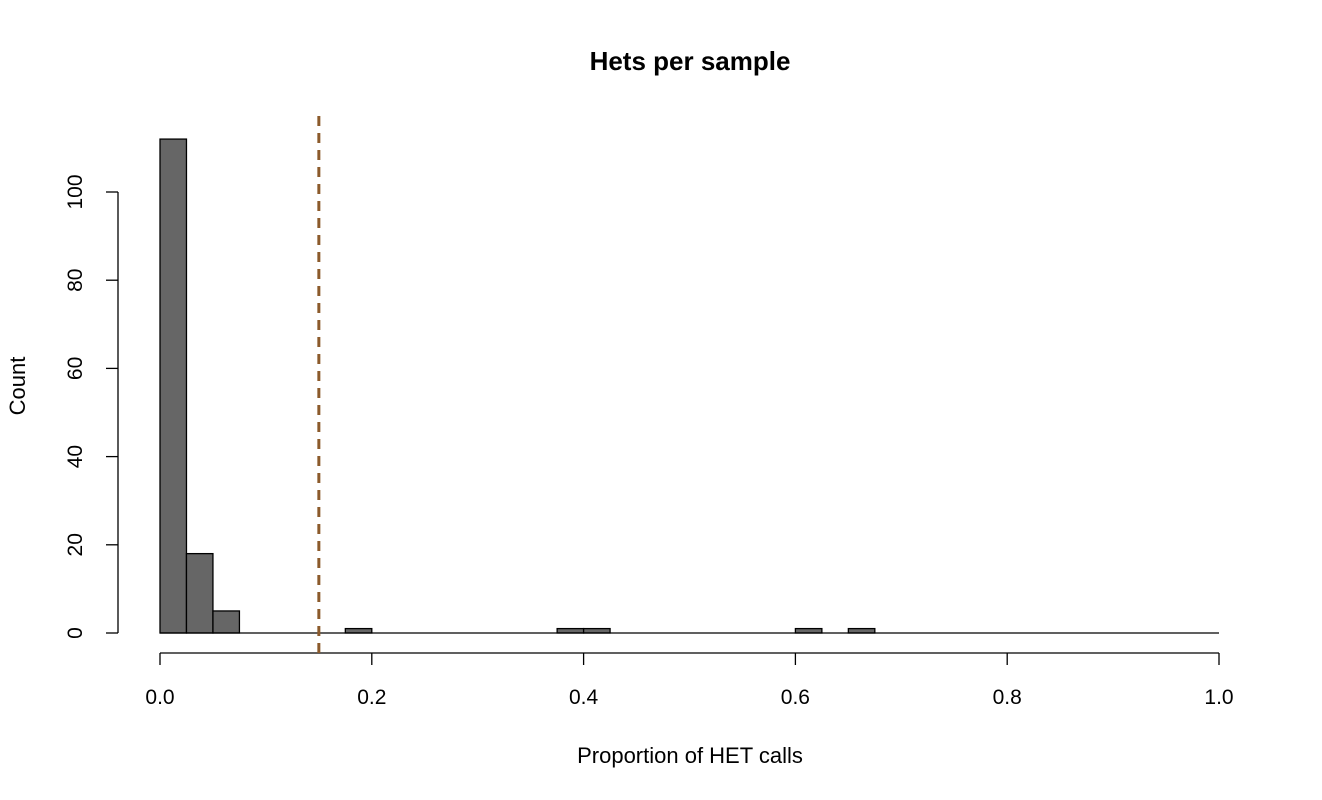  Describe the element at coordinates (91, 406) in the screenshot. I see `y-axis: 0 20 40 60 80 100` at that location.